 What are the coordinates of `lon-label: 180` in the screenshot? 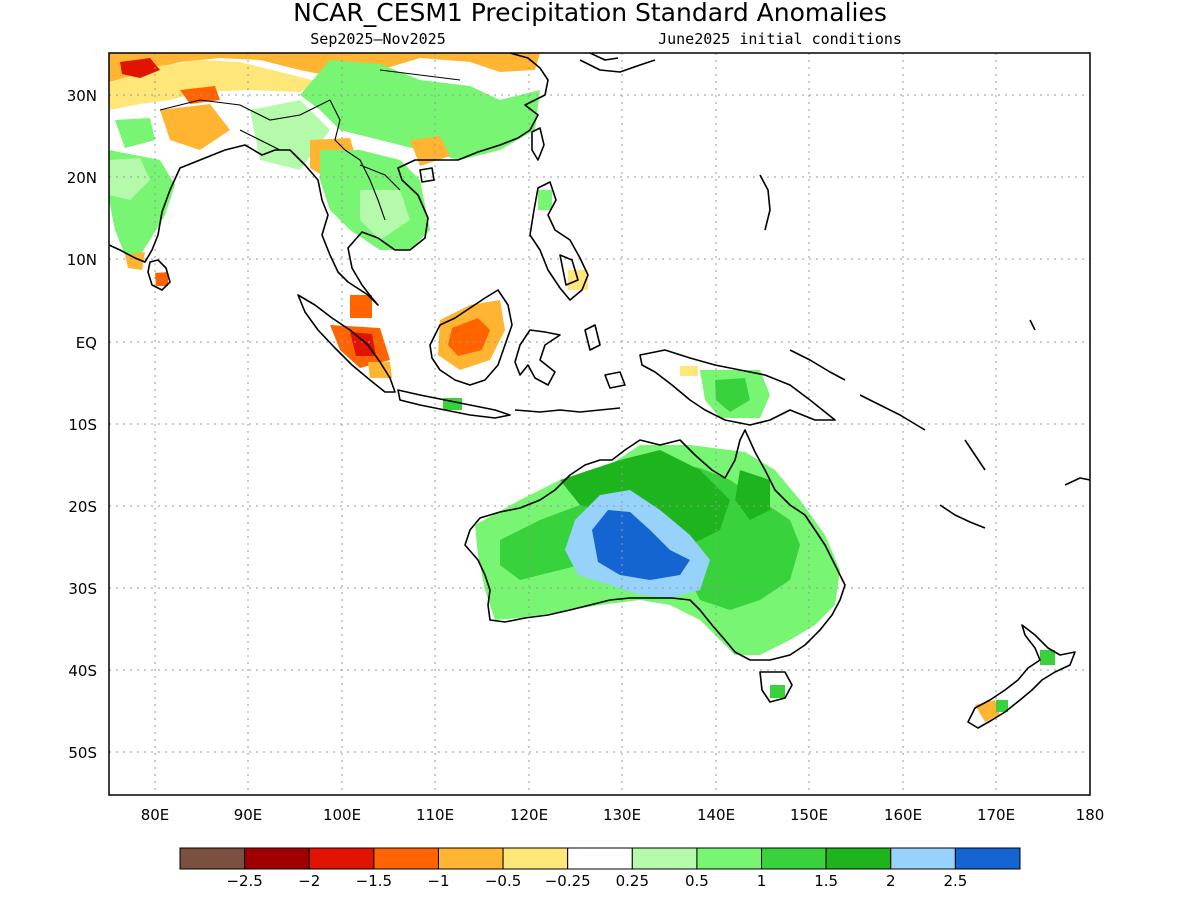 It's located at (1090, 815).